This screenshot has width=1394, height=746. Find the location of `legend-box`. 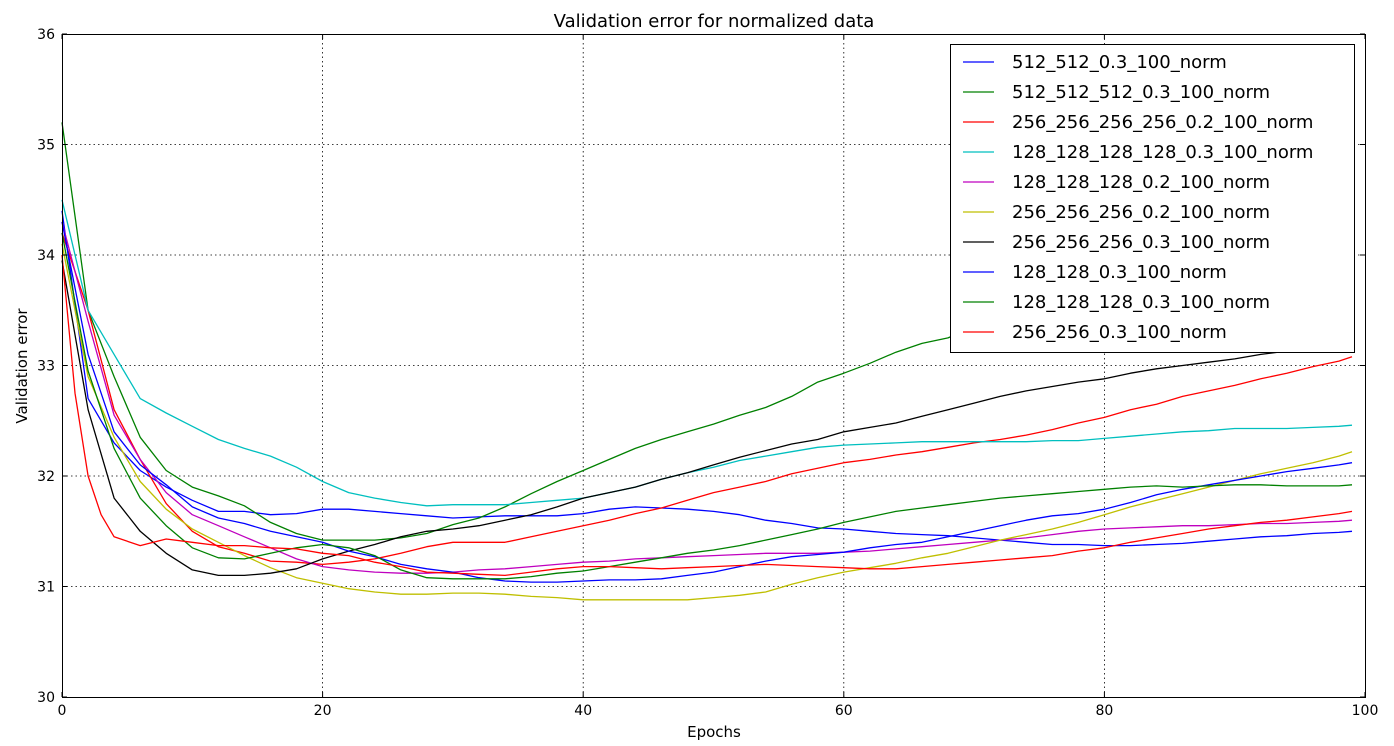

legend-box is located at coordinates (1152, 198).